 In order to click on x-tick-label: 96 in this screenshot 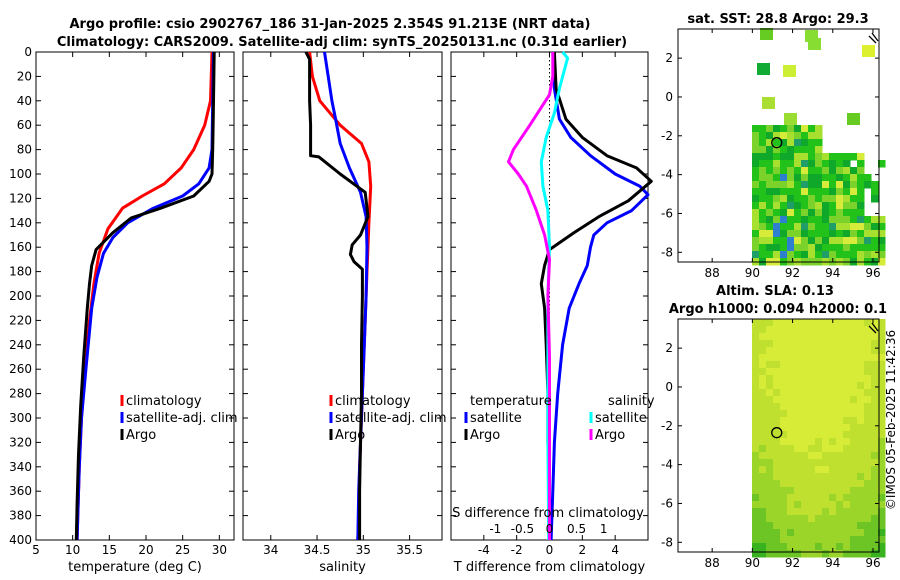, I will do `click(872, 273)`.